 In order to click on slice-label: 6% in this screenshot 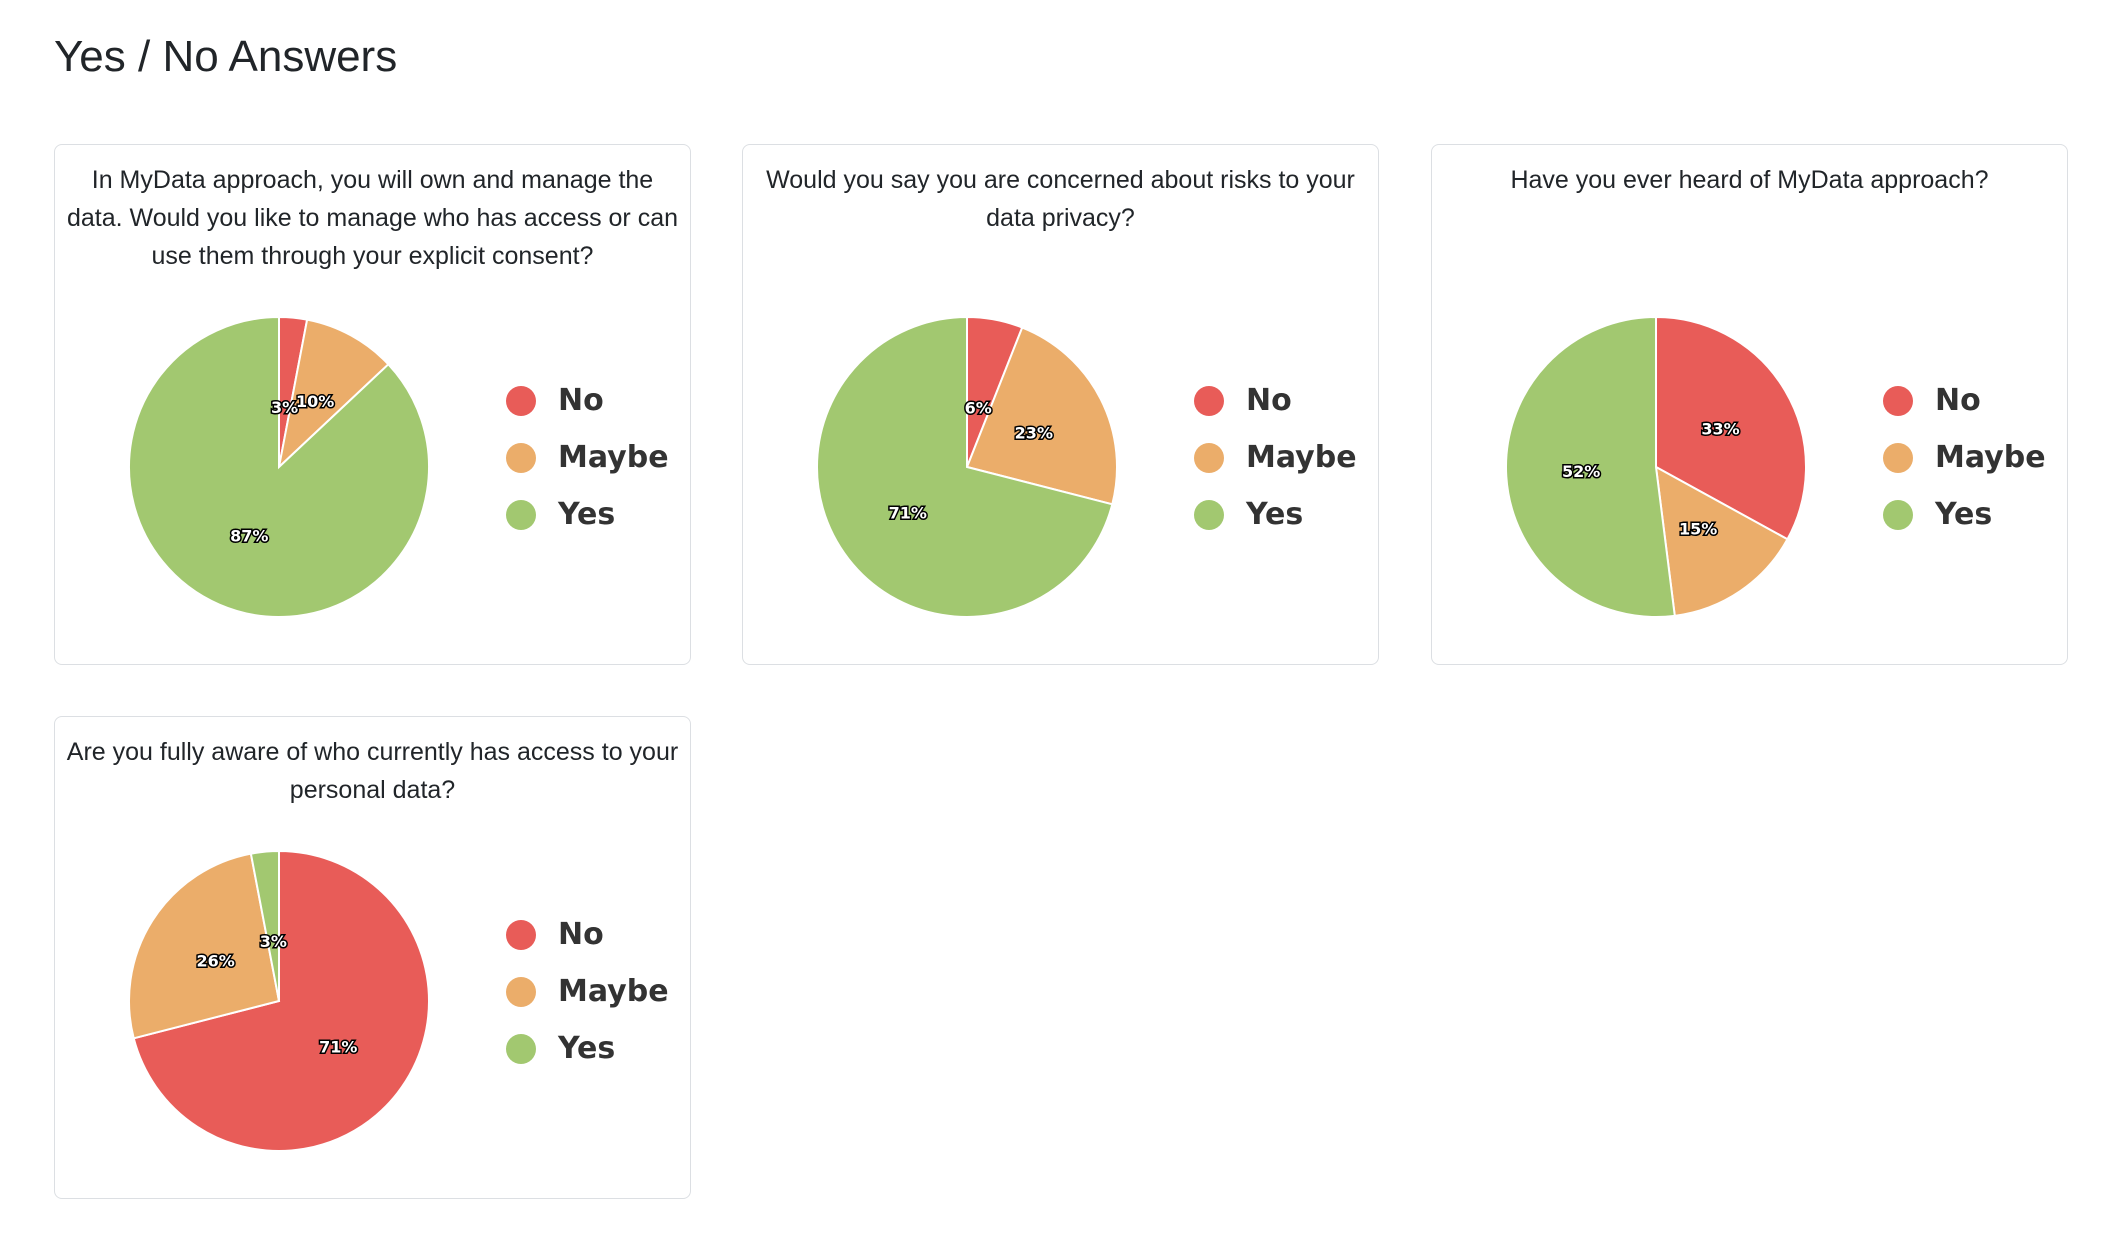, I will do `click(978, 408)`.